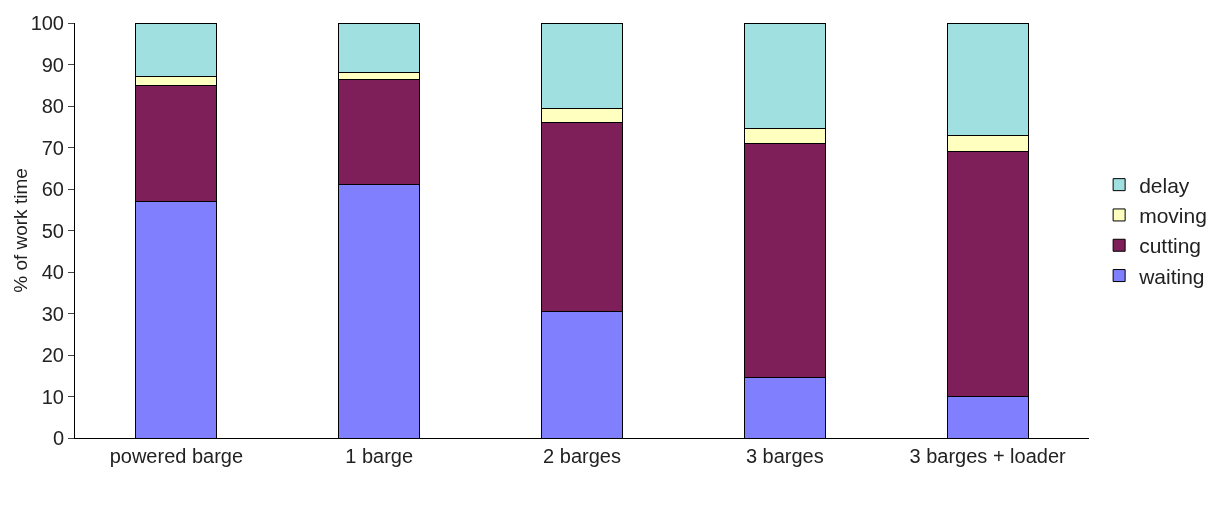  I want to click on y-tick-label: 70, so click(52, 147).